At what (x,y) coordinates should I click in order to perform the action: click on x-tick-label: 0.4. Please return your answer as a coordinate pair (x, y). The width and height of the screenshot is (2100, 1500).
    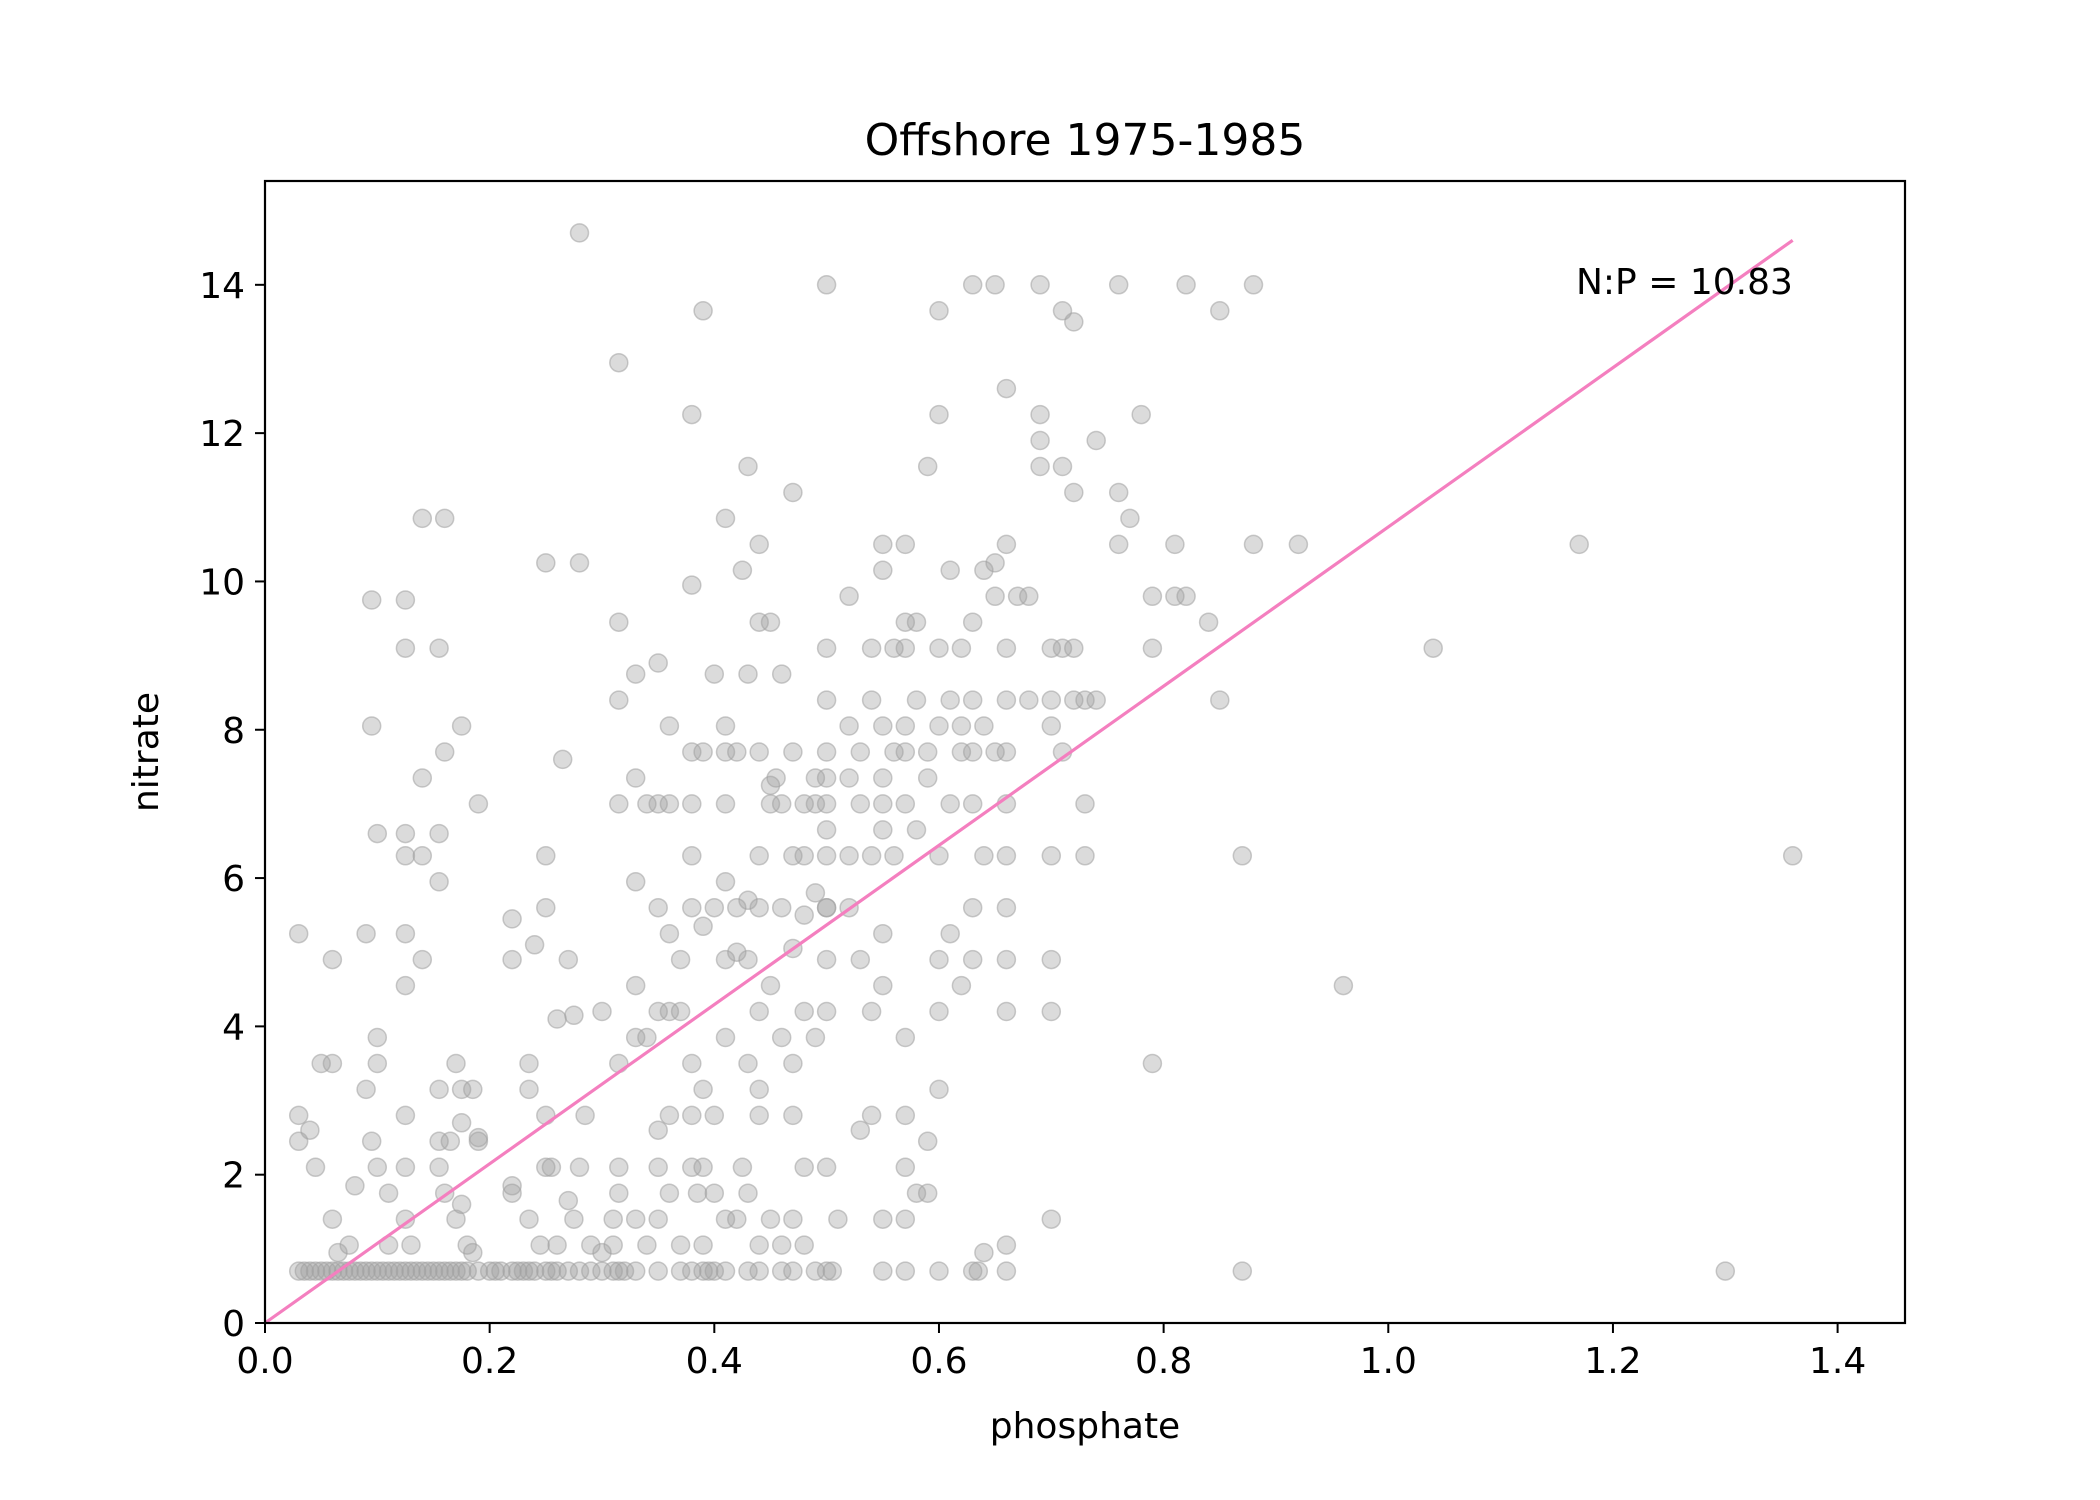
    Looking at the image, I should click on (714, 1361).